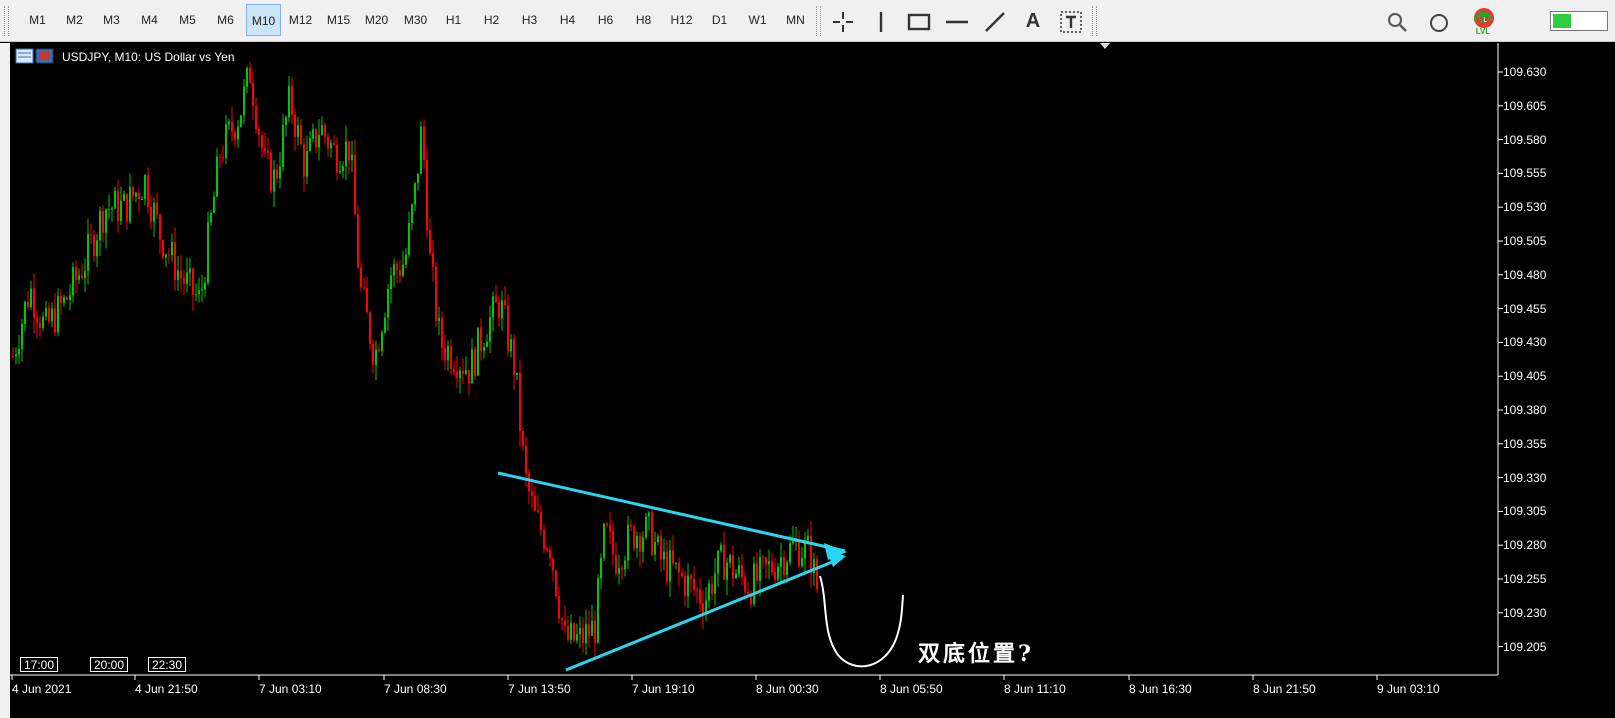 Image resolution: width=1615 pixels, height=718 pixels. Describe the element at coordinates (995, 21) in the screenshot. I see `trendline-icon` at that location.